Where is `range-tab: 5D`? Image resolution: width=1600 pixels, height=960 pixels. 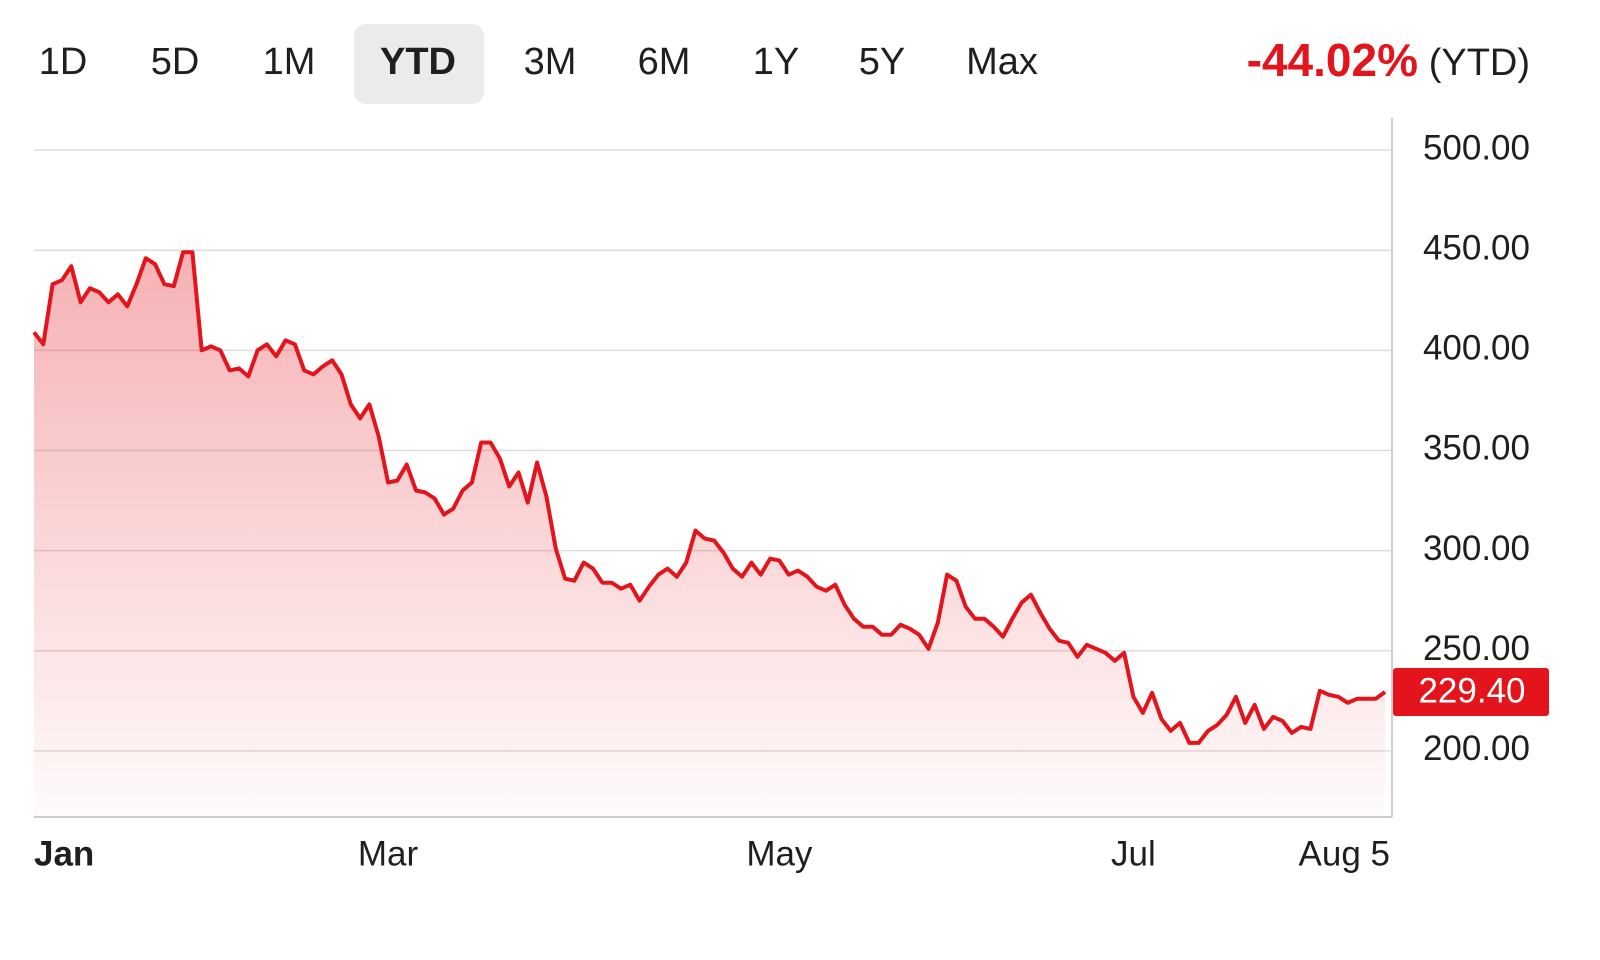
range-tab: 5D is located at coordinates (175, 62).